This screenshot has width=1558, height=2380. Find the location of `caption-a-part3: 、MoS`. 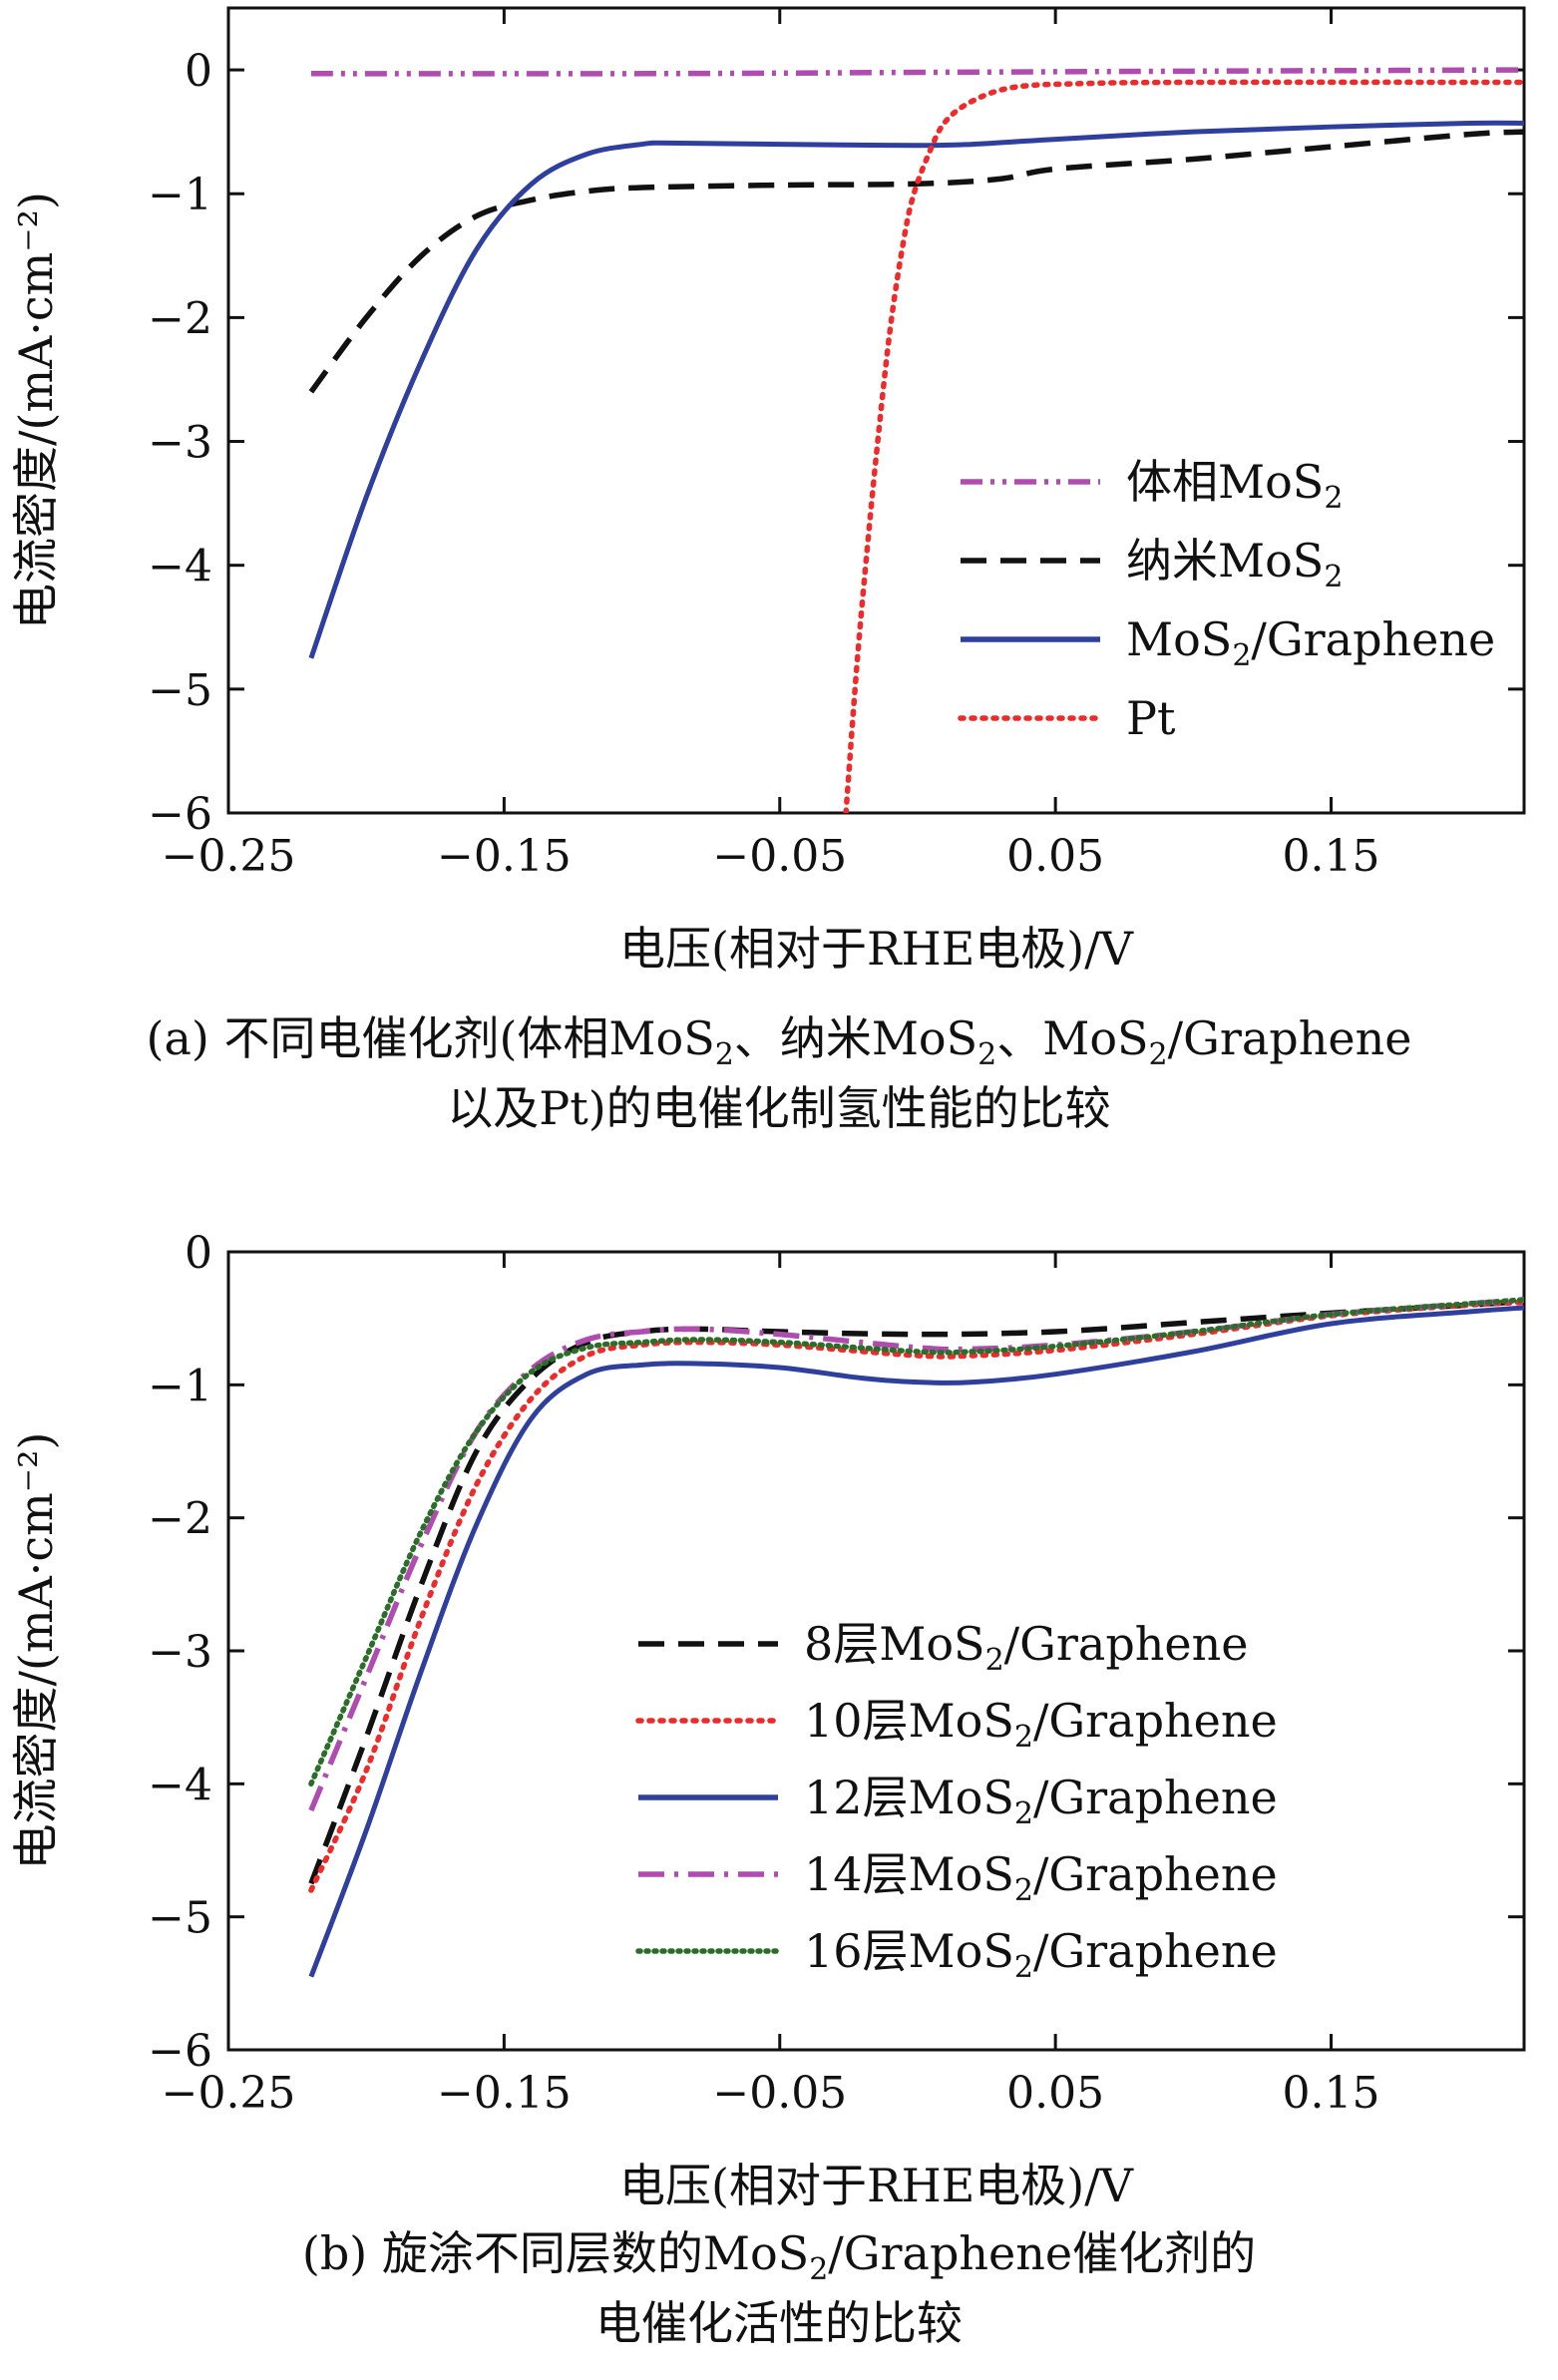

caption-a-part3: 、MoS is located at coordinates (1072, 1038).